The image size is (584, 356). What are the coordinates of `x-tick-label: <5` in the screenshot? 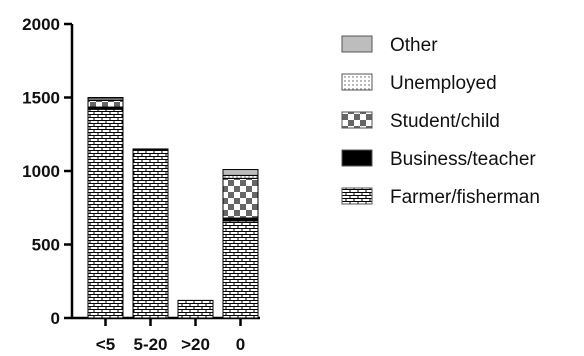 It's located at (105, 344).